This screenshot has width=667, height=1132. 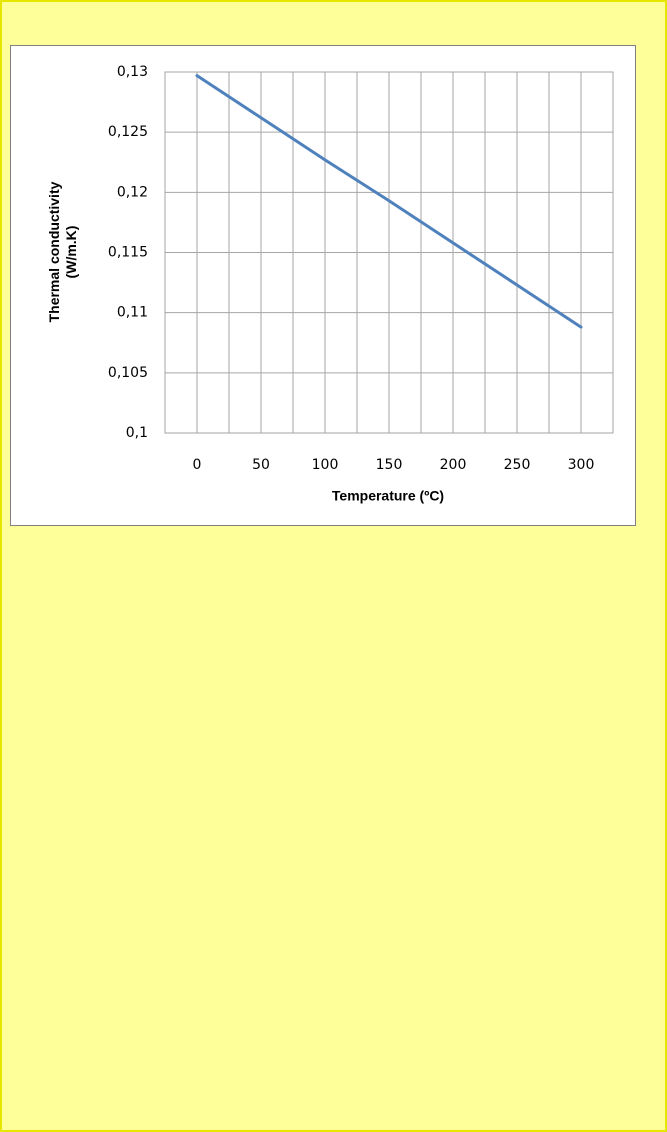 What do you see at coordinates (132, 192) in the screenshot?
I see `y-tick-label: 0,12` at bounding box center [132, 192].